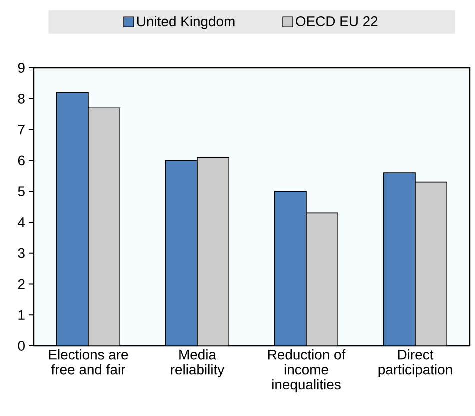 This screenshot has width=475, height=416. What do you see at coordinates (88, 362) in the screenshot?
I see `x-tick-label: Elections are free and fair` at bounding box center [88, 362].